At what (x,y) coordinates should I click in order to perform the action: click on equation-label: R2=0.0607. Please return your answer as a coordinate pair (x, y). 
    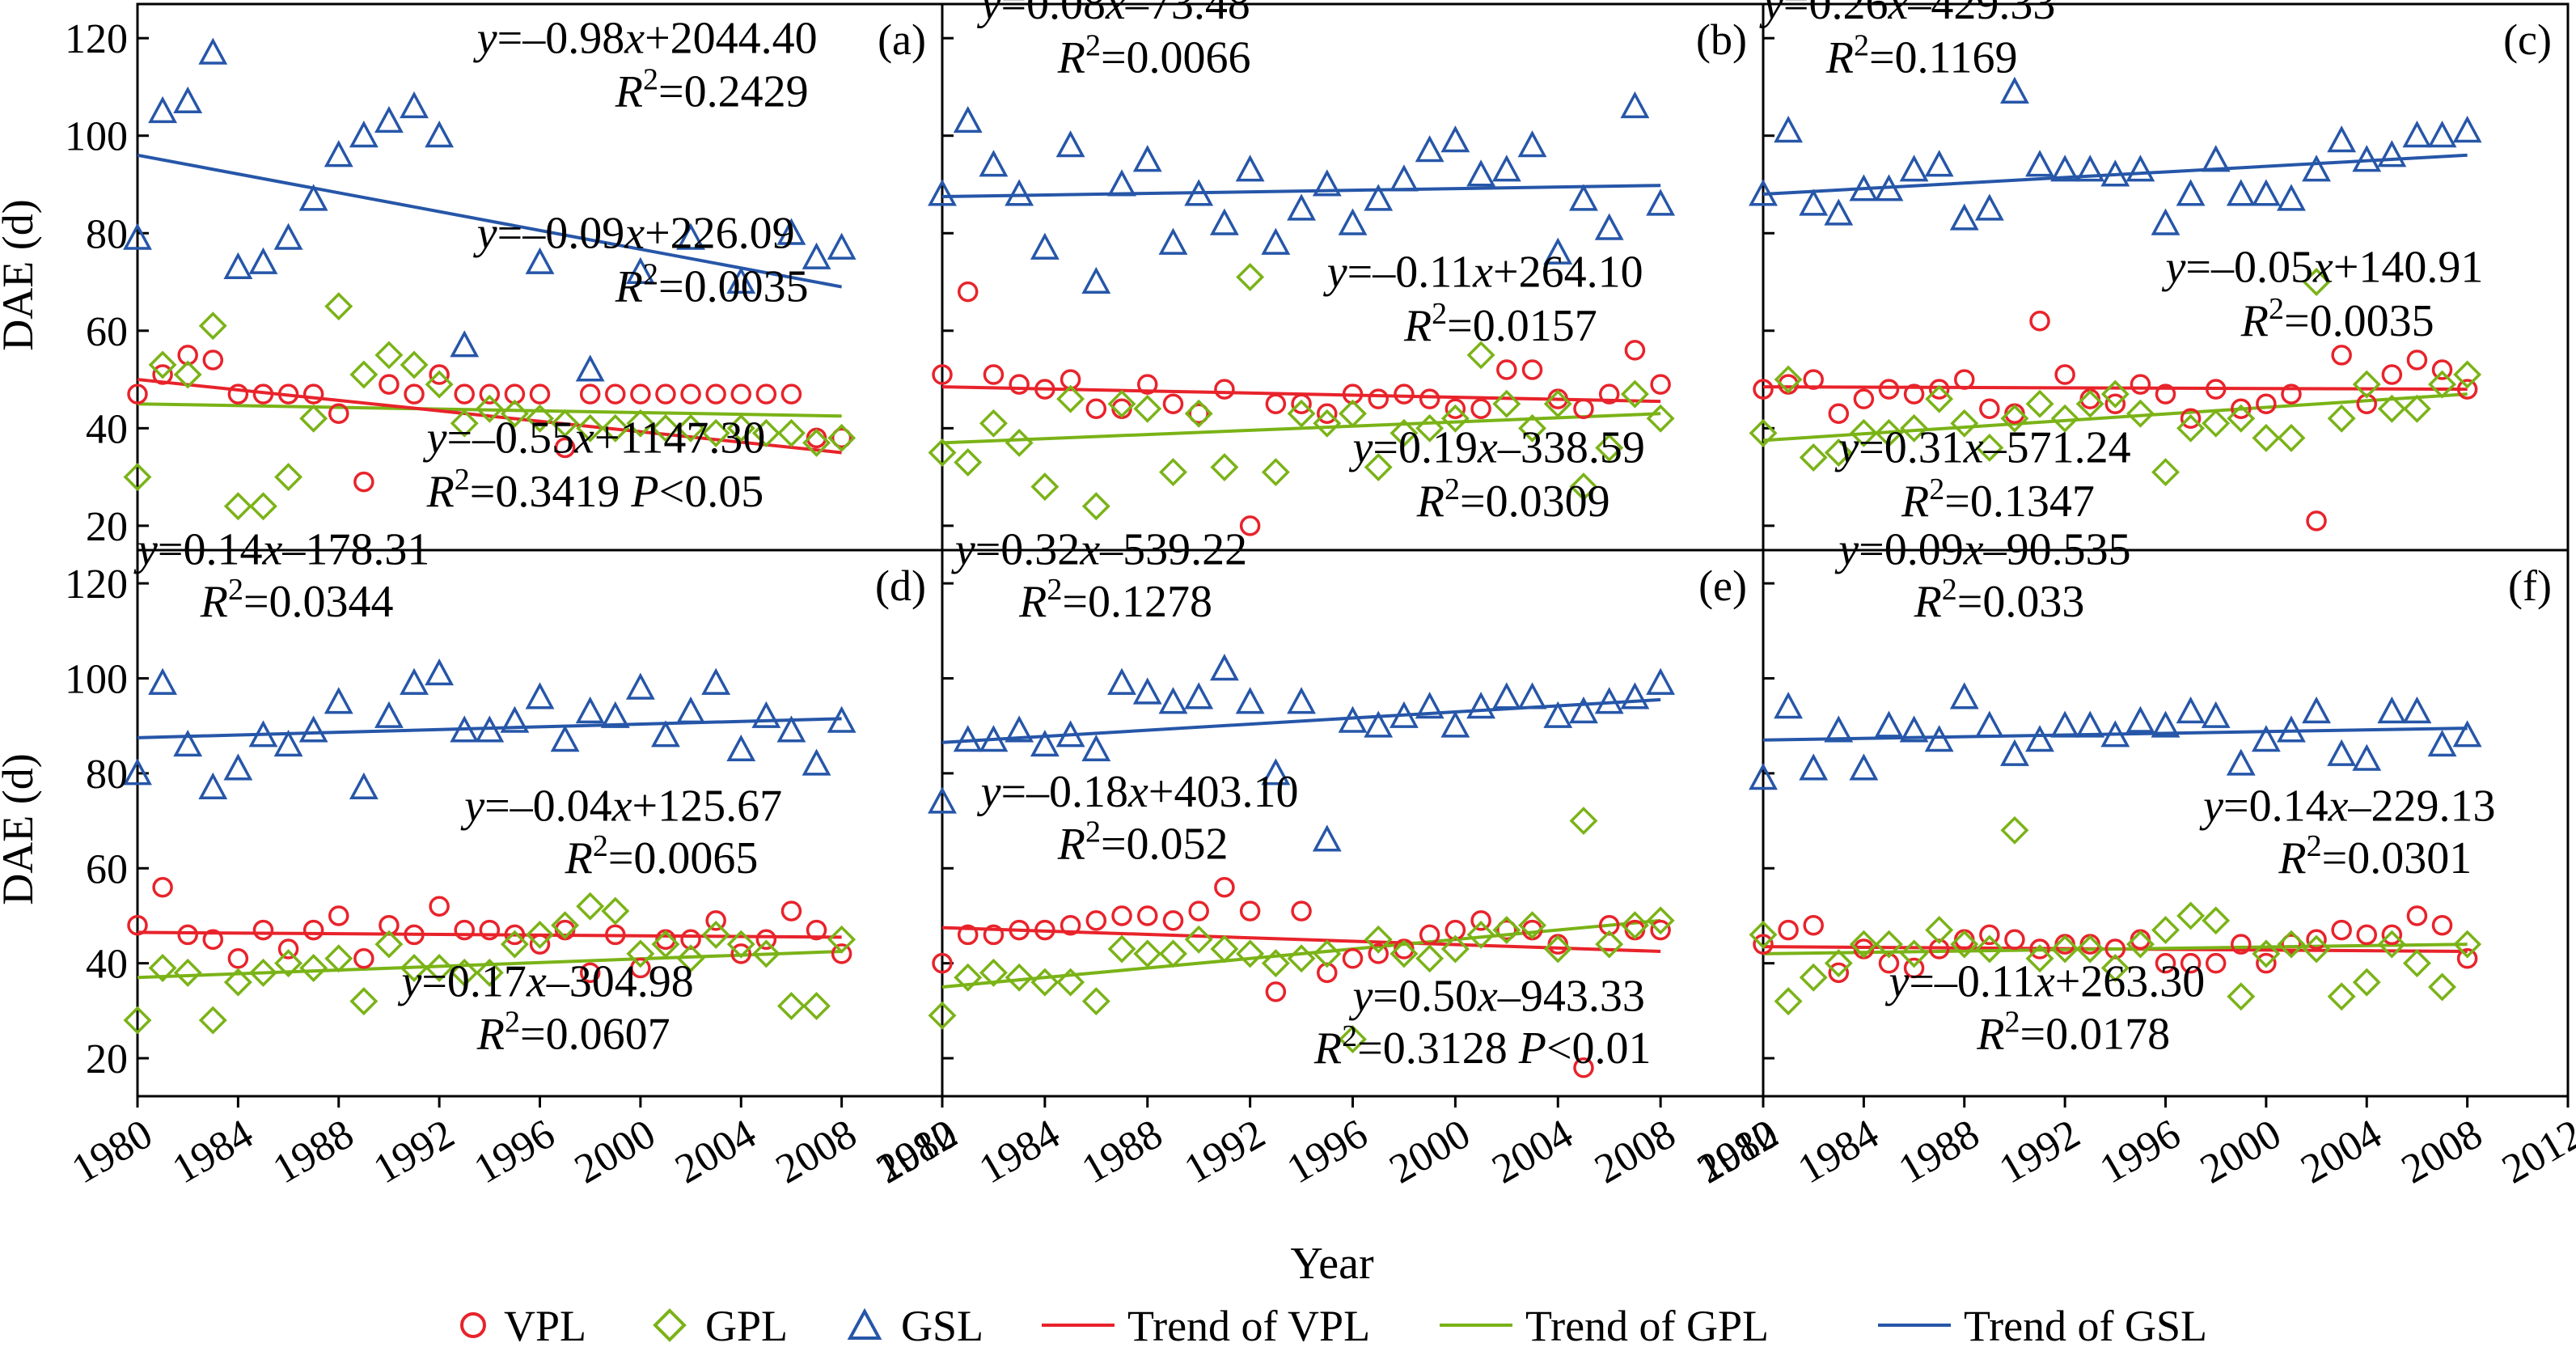
    Looking at the image, I should click on (573, 1032).